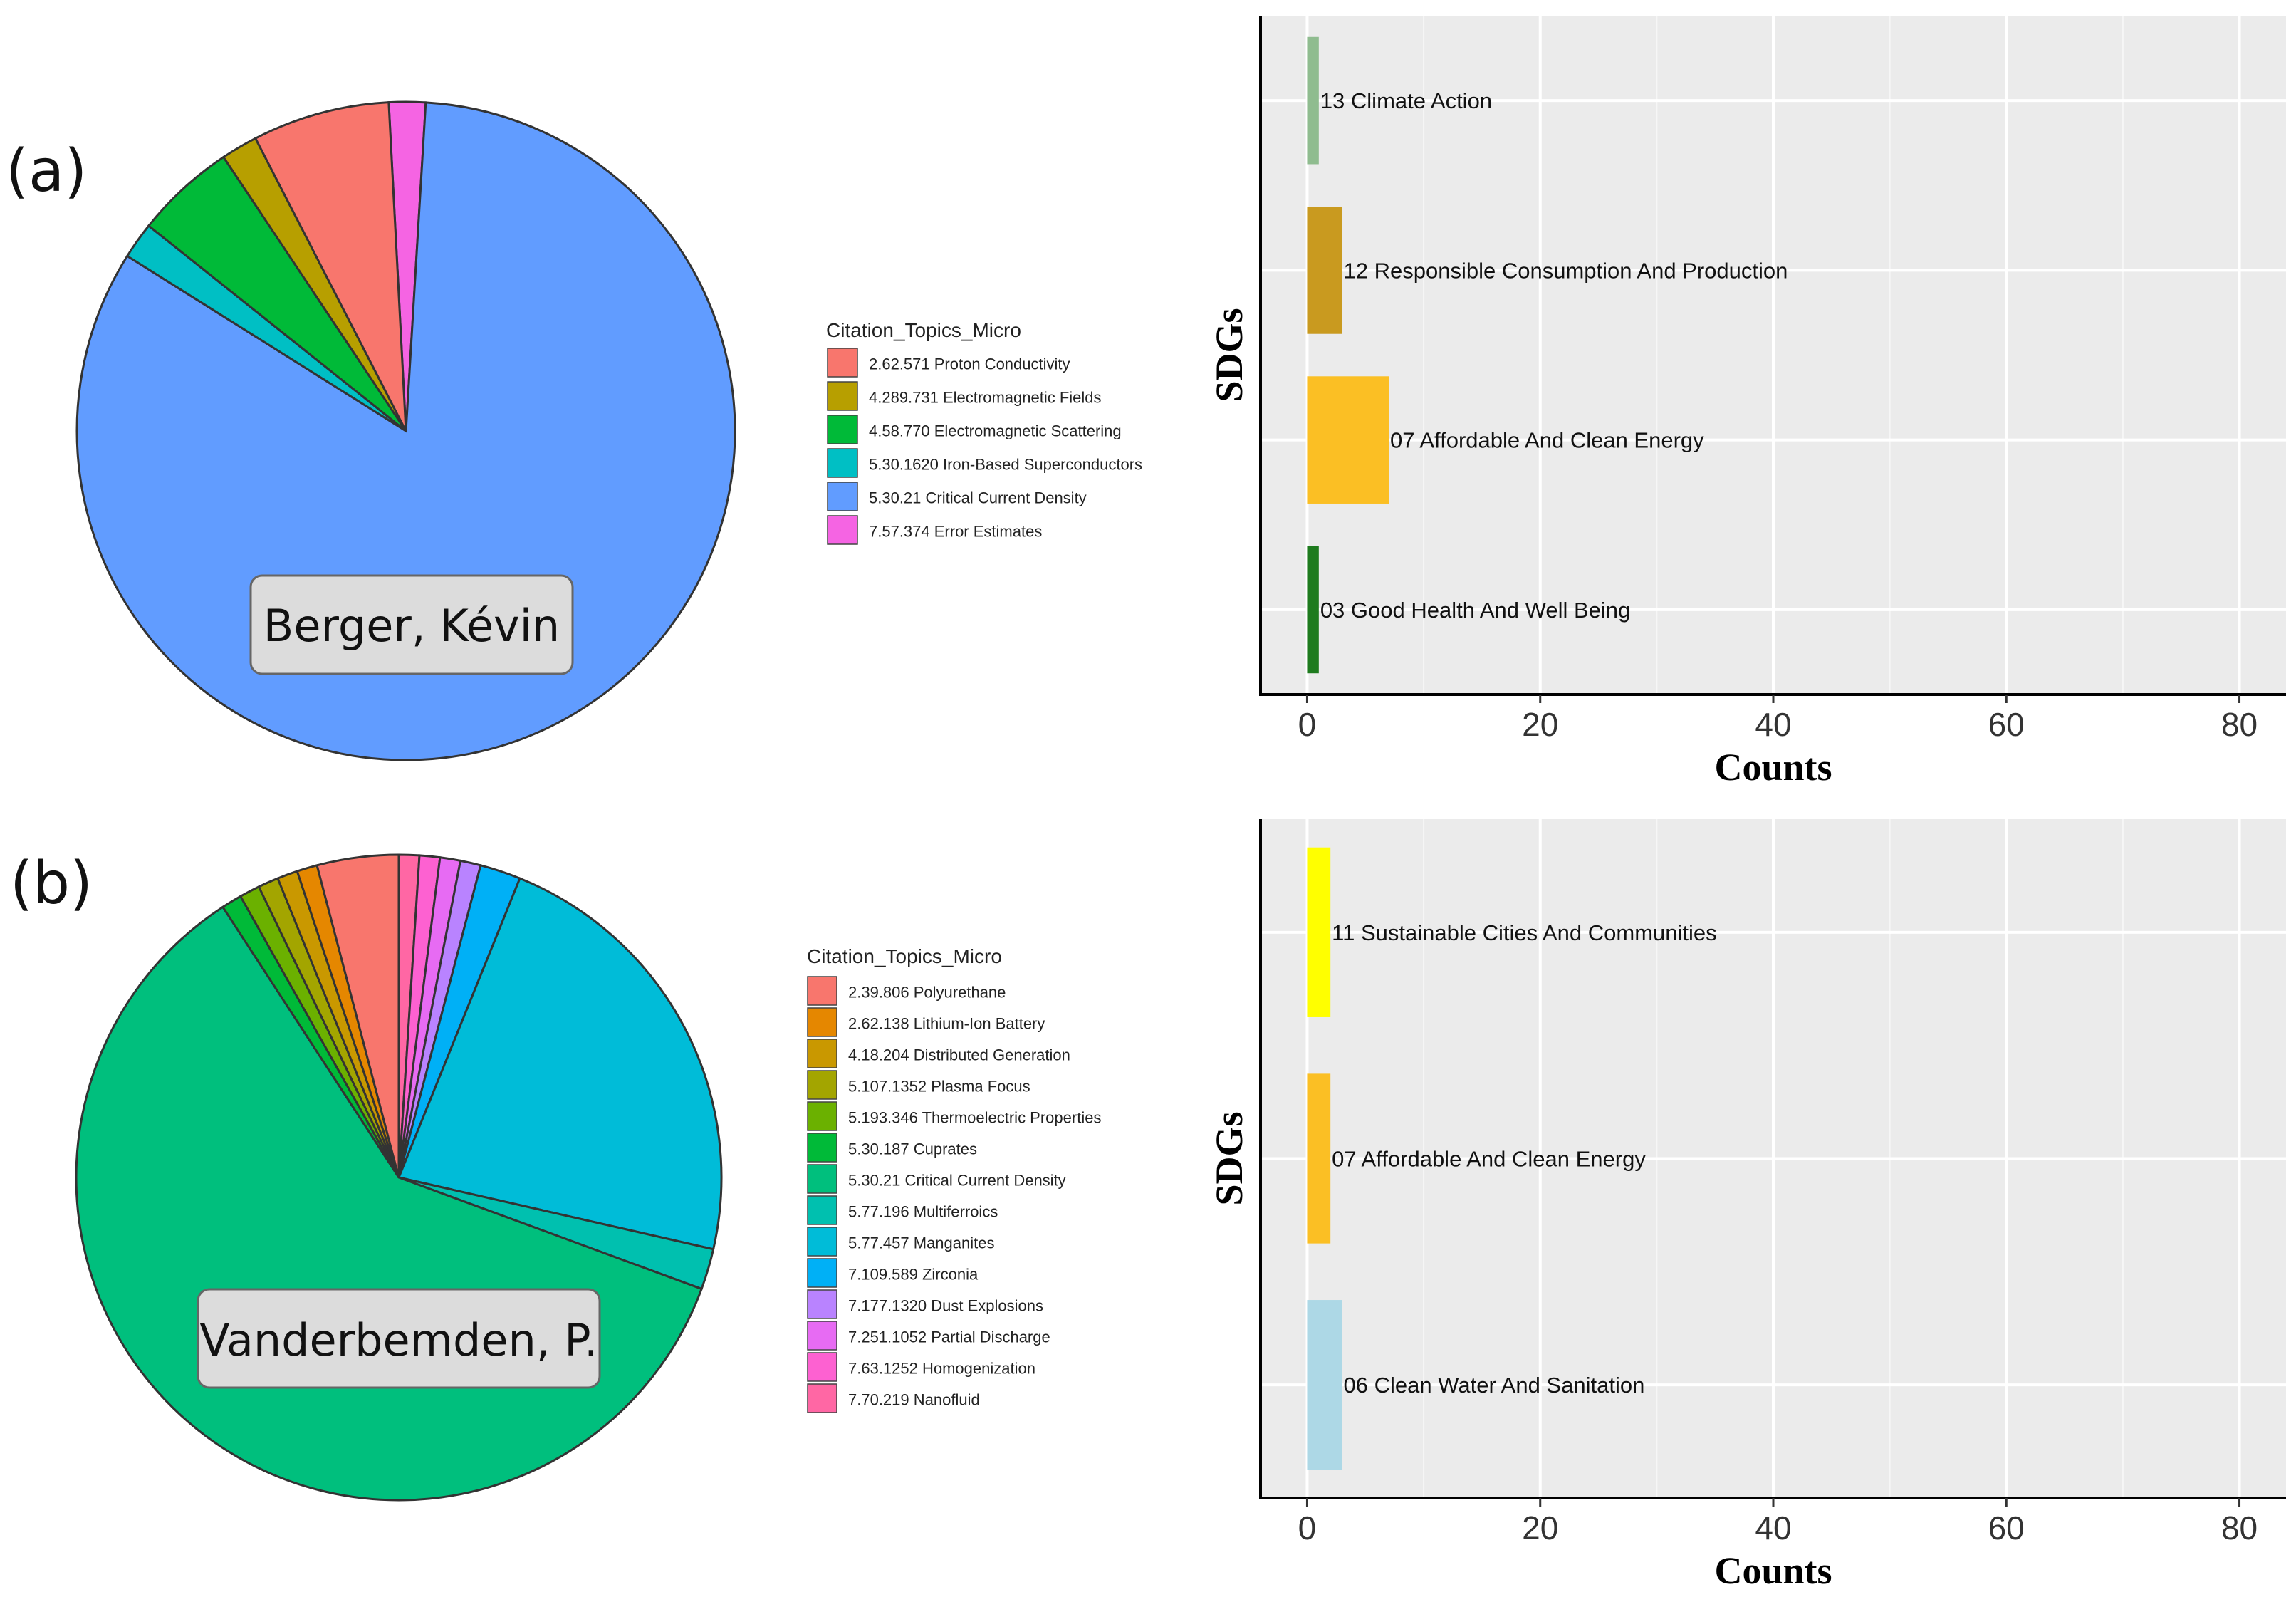 The image size is (2296, 1602). I want to click on pie-chart-b, so click(399, 1178).